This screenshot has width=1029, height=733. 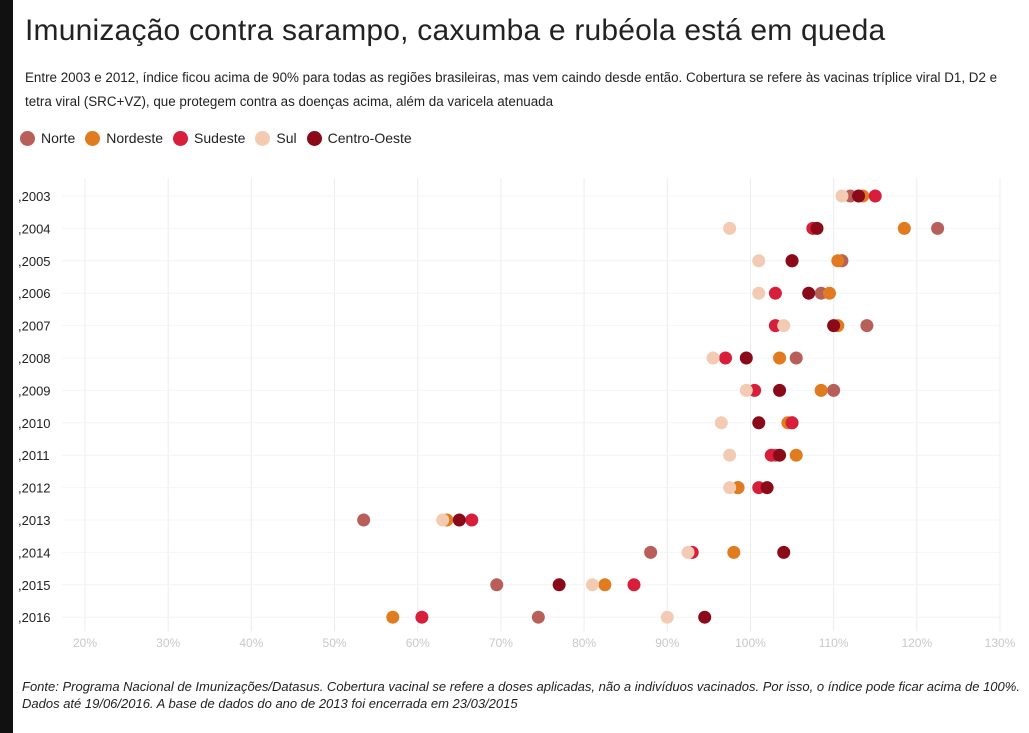 I want to click on data-point-nordeste-2005, so click(x=838, y=261).